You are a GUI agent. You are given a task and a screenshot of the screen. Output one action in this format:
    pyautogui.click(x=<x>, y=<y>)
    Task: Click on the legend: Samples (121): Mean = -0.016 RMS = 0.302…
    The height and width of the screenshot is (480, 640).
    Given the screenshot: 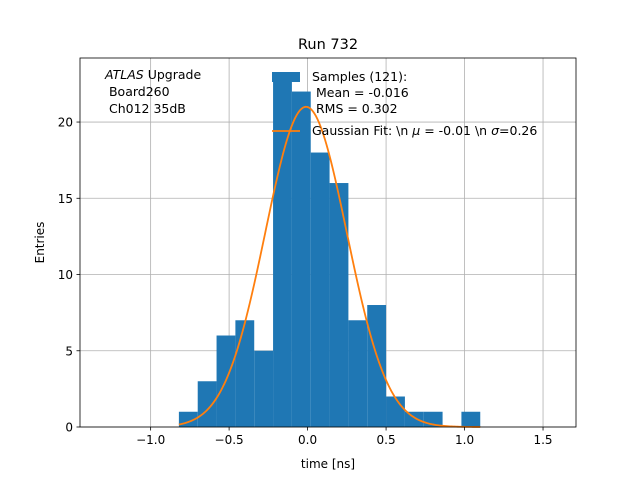 What is the action you would take?
    pyautogui.click(x=404, y=103)
    